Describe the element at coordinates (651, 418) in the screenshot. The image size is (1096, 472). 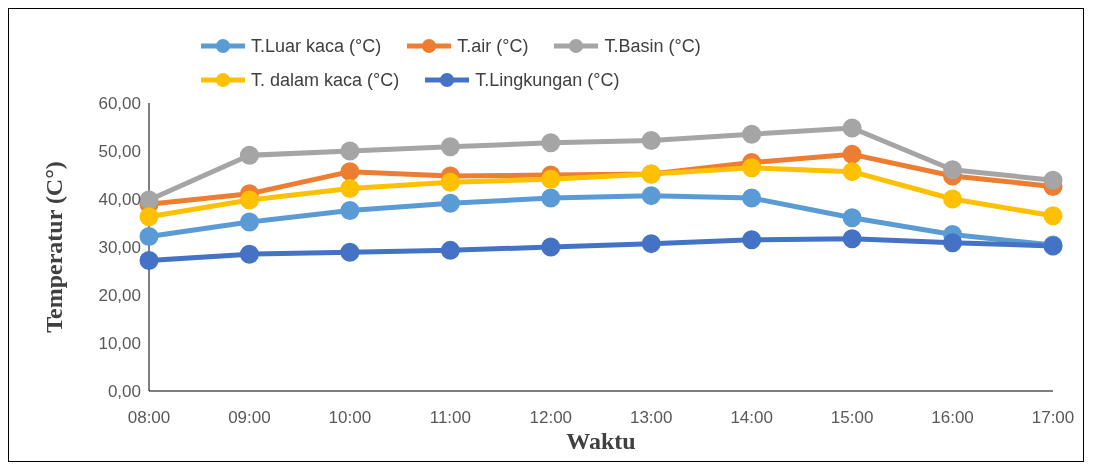
I see `x-tick-label: 13:00` at that location.